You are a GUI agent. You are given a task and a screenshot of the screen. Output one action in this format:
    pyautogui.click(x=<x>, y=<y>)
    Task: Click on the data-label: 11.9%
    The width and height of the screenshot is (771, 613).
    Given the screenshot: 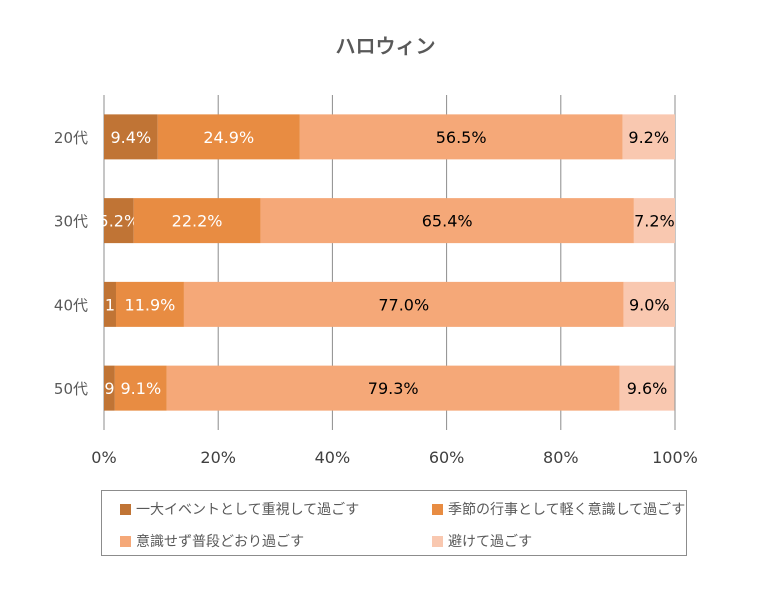 What is the action you would take?
    pyautogui.click(x=150, y=304)
    